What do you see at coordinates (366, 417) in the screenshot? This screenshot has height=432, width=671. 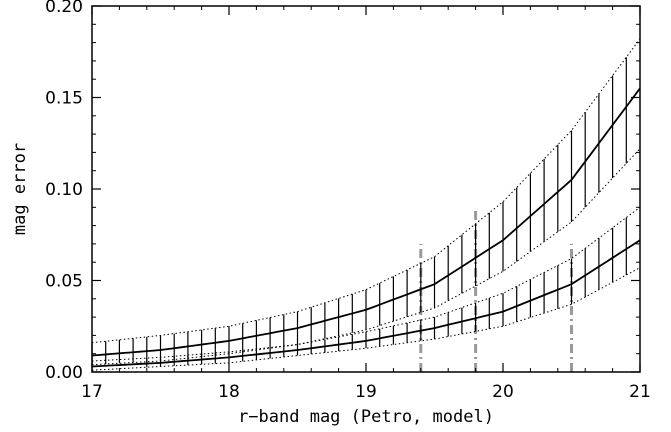 I see `x-axis-label: r−band mag (Petro, model)` at bounding box center [366, 417].